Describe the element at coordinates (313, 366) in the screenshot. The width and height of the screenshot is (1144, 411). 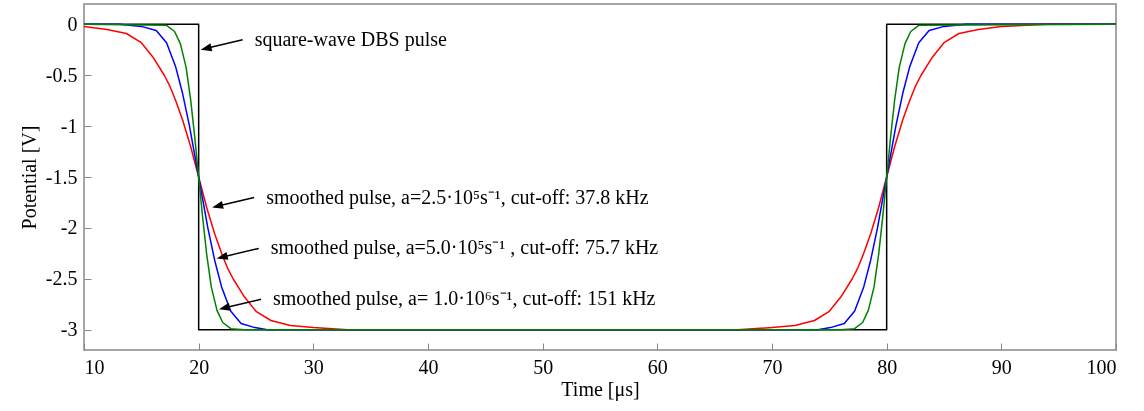
I see `x-tick-label: 30` at that location.